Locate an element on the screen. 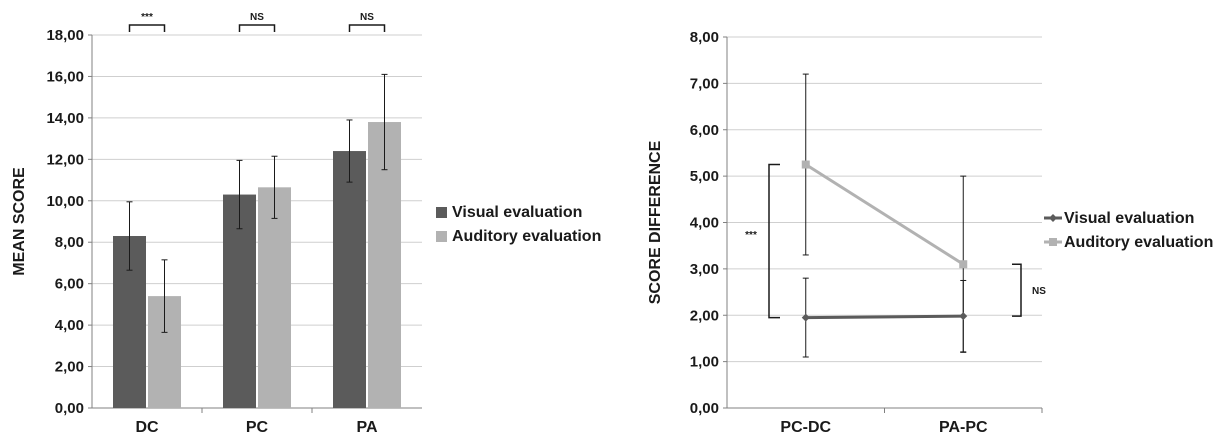 Image resolution: width=1222 pixels, height=438 pixels. y-tick-label: 10,00 is located at coordinates (65, 201).